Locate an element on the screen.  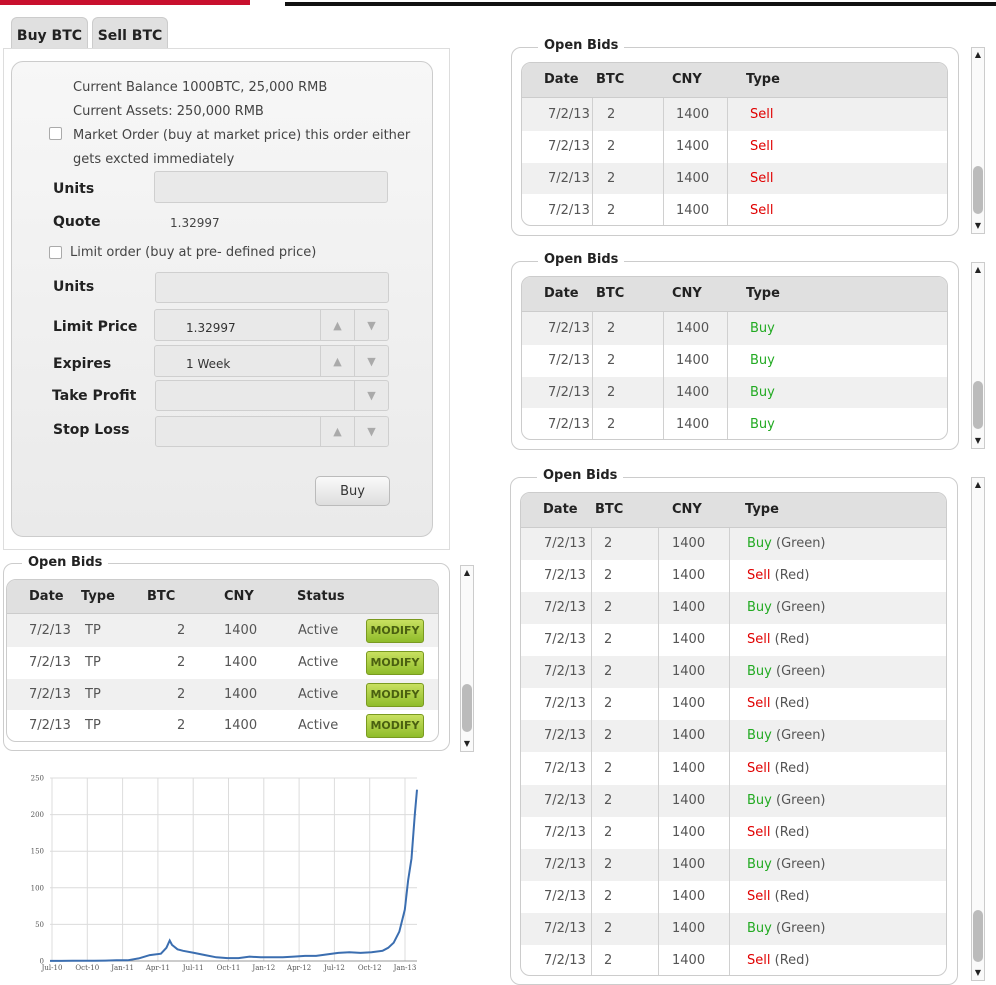
all-bids-scrollbar: ▲ ▼ is located at coordinates (978, 729).